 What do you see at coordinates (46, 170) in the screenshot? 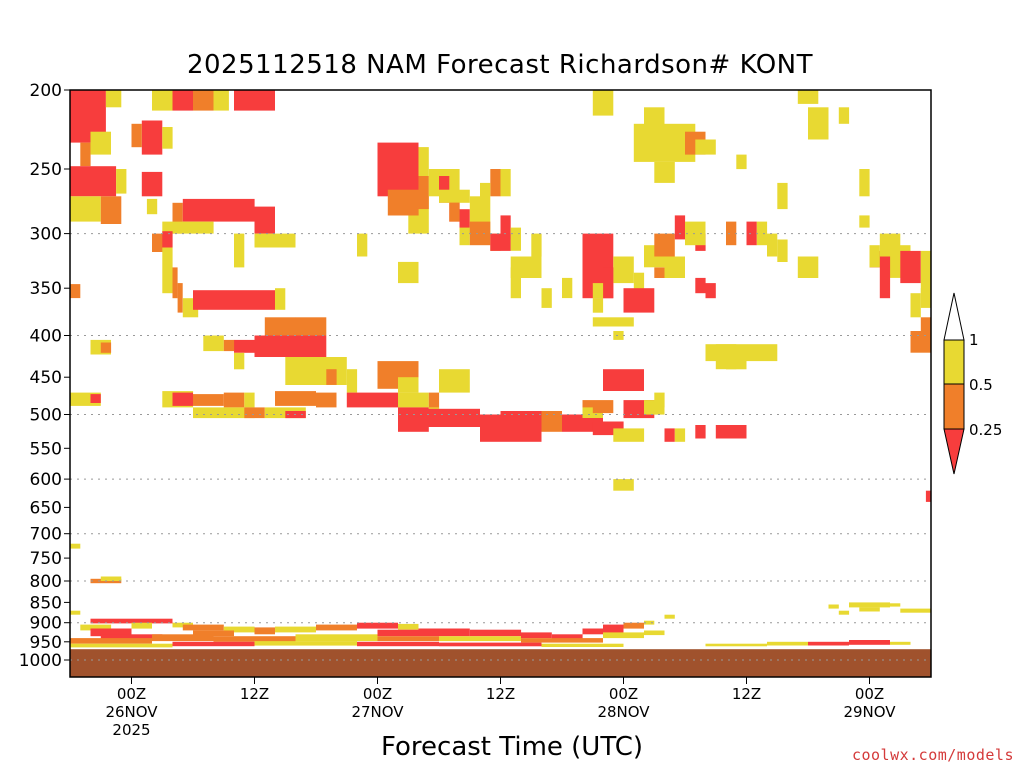
I see `y-tick-label: 250` at bounding box center [46, 170].